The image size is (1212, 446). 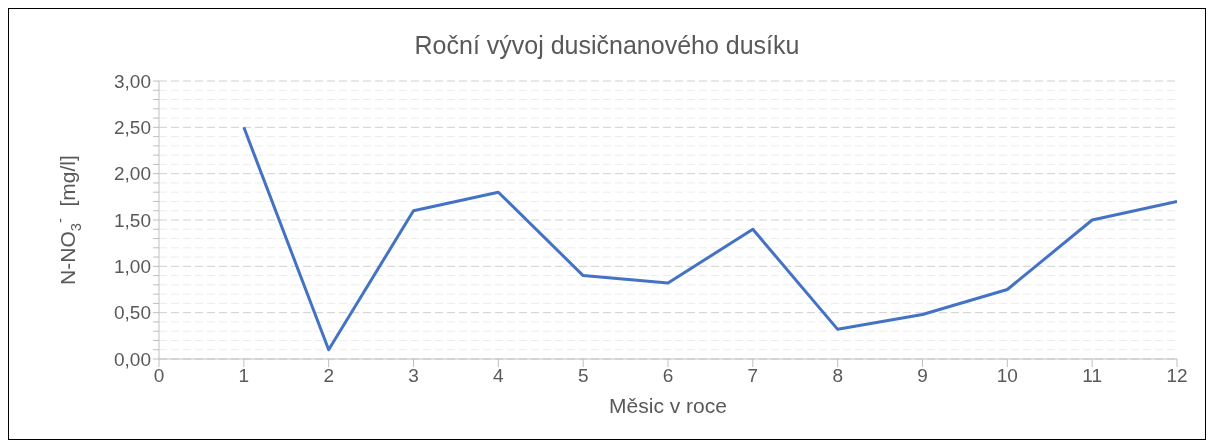 I want to click on x-axis-title: Měsic v roce, so click(x=668, y=405).